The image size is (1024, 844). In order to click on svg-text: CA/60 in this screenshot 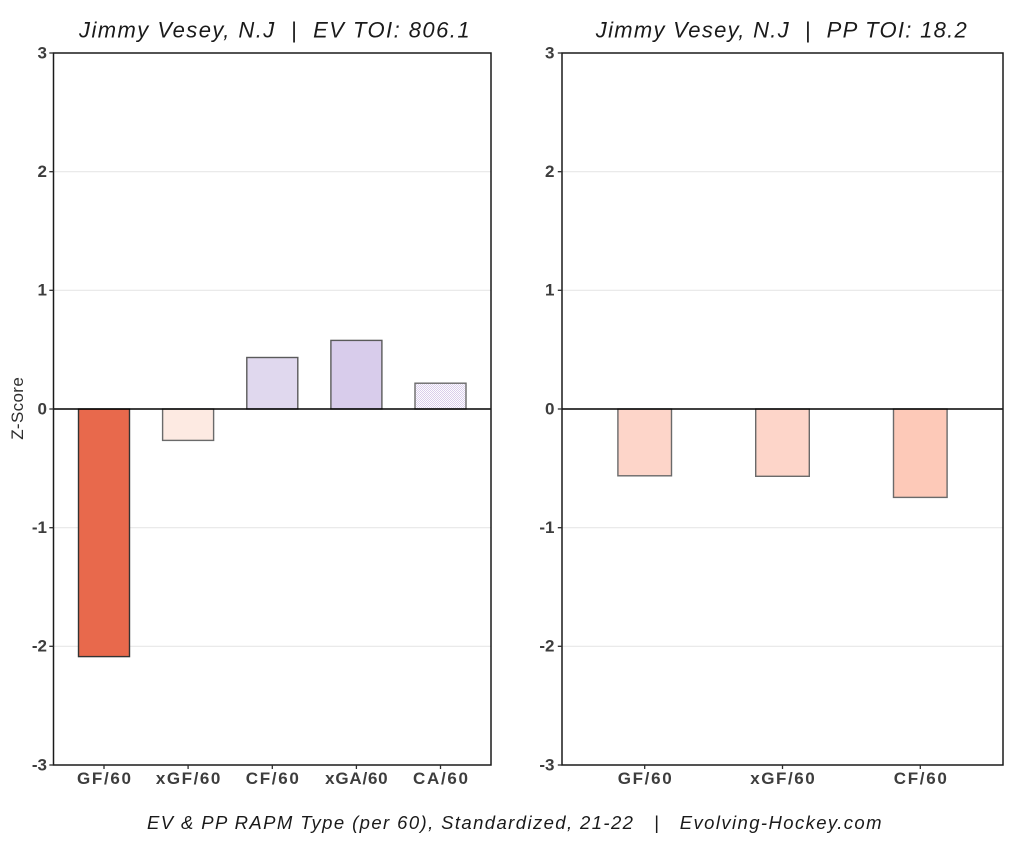, I will do `click(440, 778)`.